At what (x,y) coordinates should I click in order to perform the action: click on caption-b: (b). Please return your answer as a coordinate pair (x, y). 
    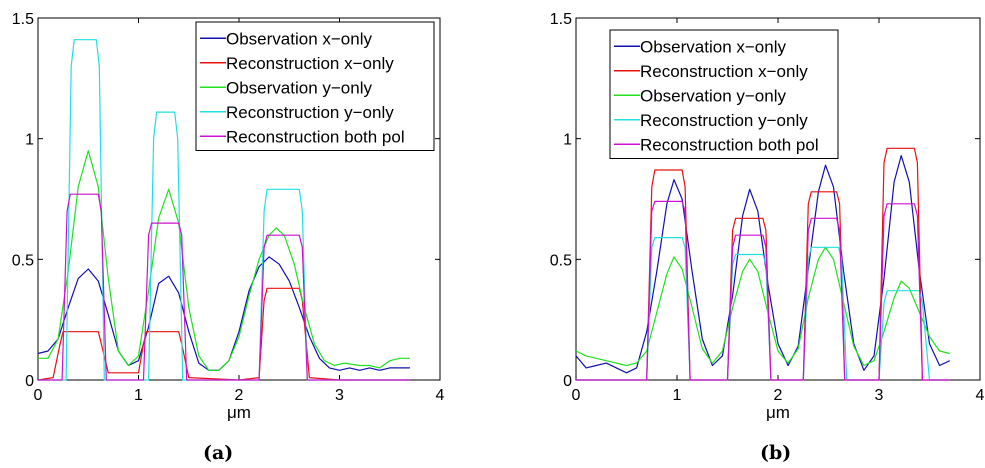
    Looking at the image, I should click on (776, 453).